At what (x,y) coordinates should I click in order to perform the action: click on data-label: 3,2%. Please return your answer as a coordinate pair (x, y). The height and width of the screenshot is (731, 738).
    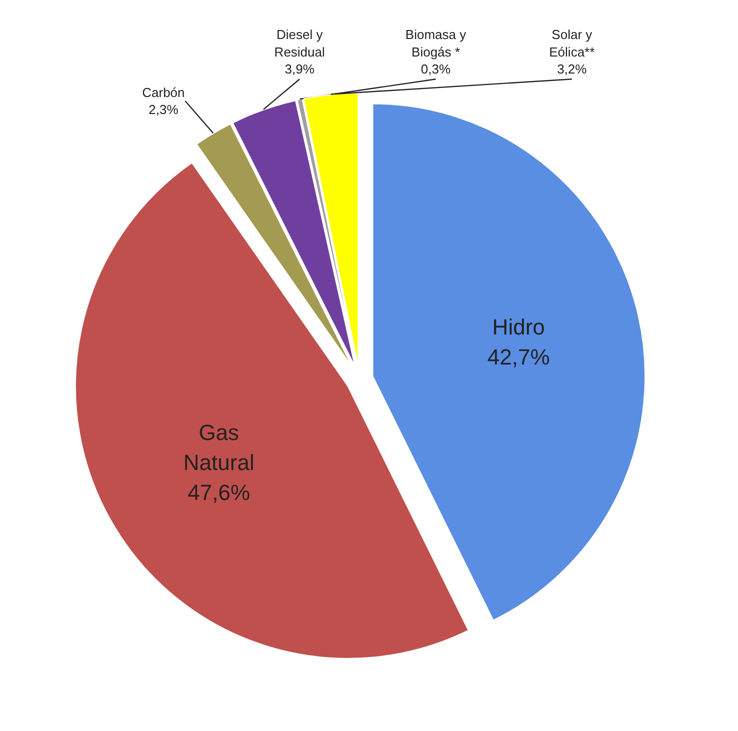
    Looking at the image, I should click on (572, 69).